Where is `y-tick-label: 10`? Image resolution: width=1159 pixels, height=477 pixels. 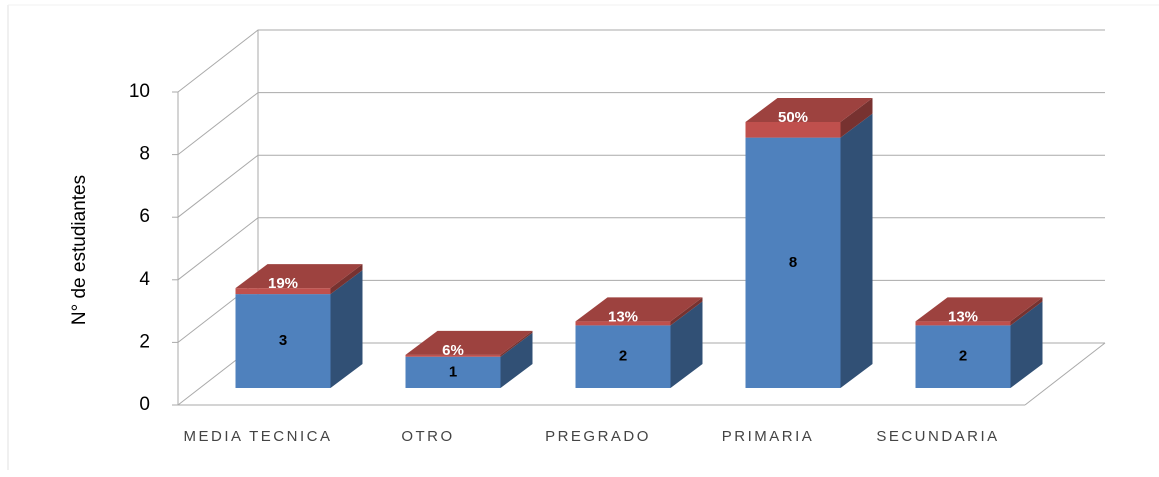 y-tick-label: 10 is located at coordinates (139, 91).